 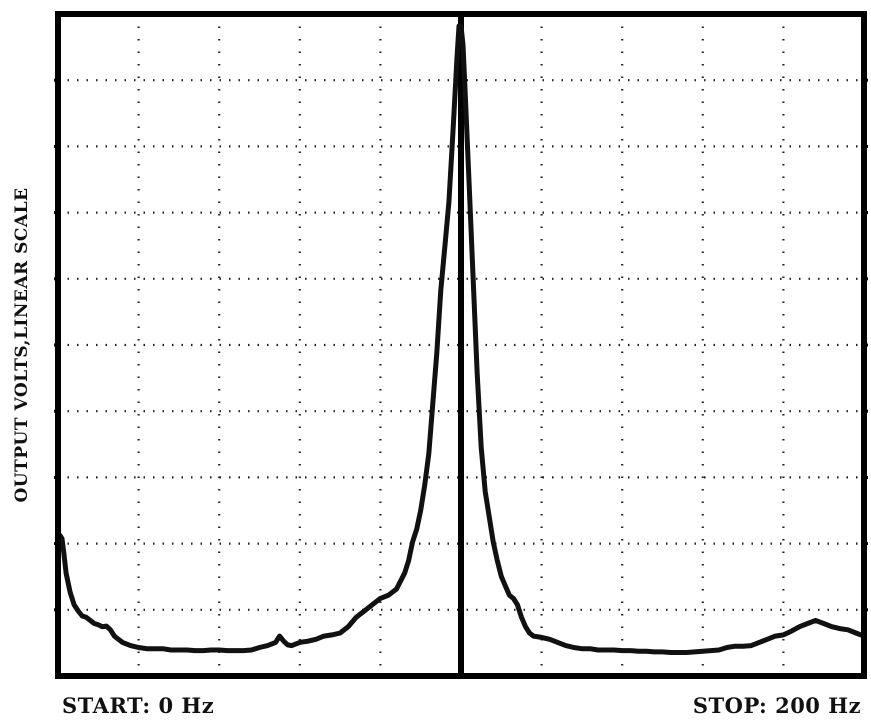 What do you see at coordinates (138, 705) in the screenshot?
I see `start-frequency-label: START: 0 Hz` at bounding box center [138, 705].